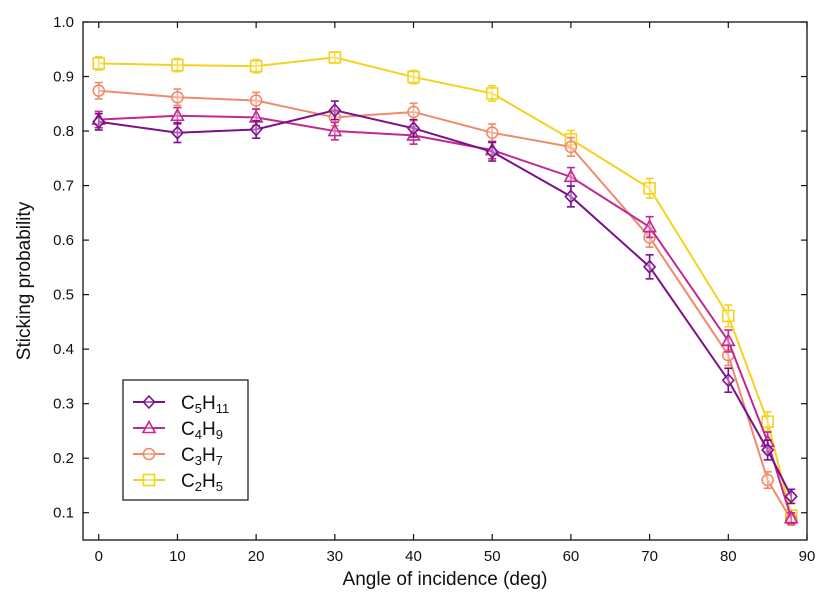  I want to click on legend-item-C5H11: C5H11, so click(181, 404).